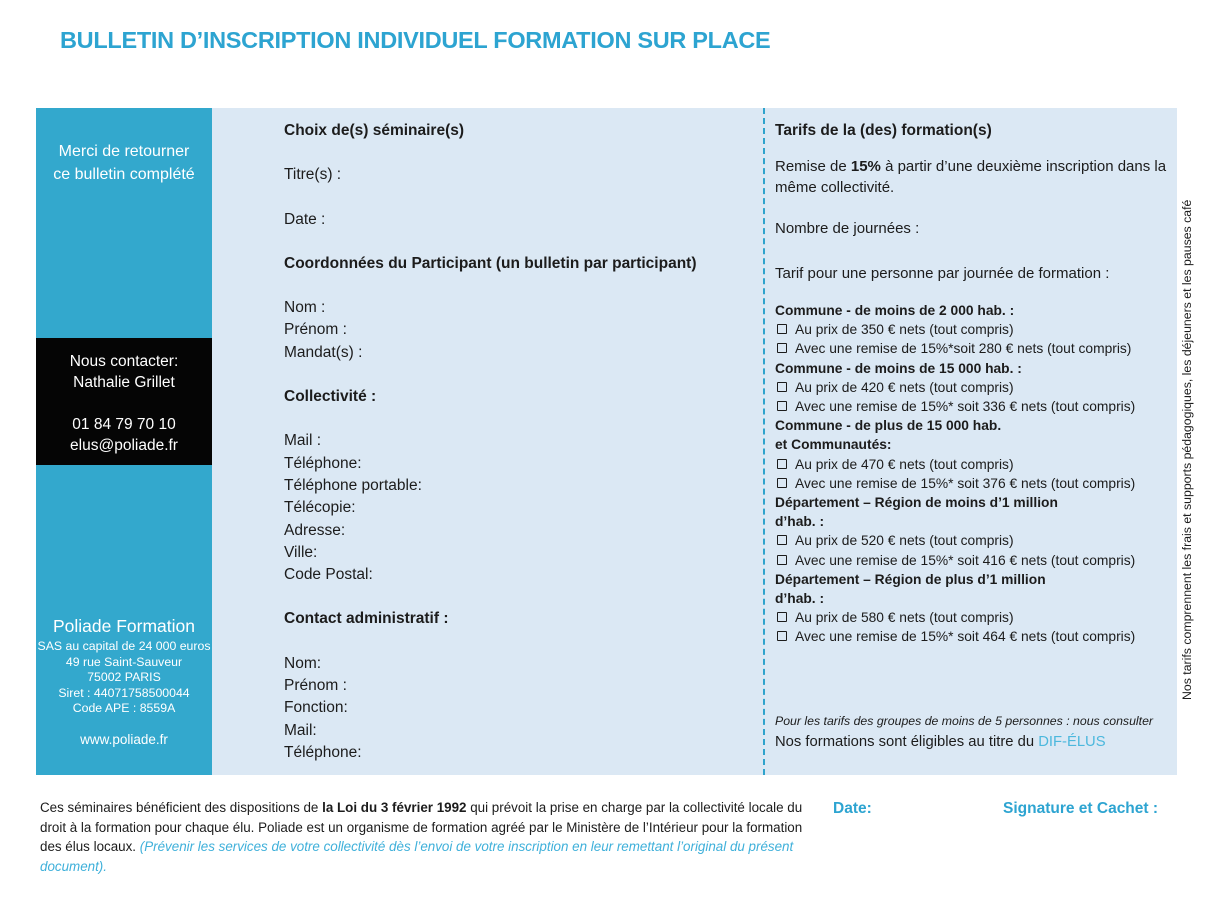  What do you see at coordinates (833, 445) in the screenshot?
I see `price-category-title-line2: et Communautés:` at bounding box center [833, 445].